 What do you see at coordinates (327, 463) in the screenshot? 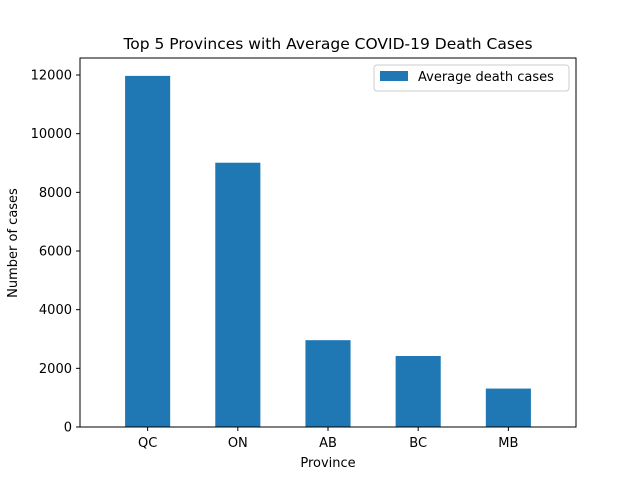
I see `x-axis-label: Province` at bounding box center [327, 463].